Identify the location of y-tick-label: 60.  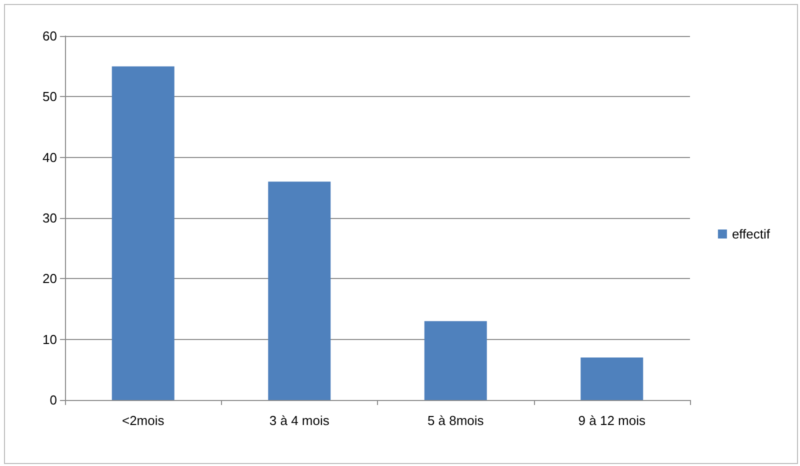
(49, 36).